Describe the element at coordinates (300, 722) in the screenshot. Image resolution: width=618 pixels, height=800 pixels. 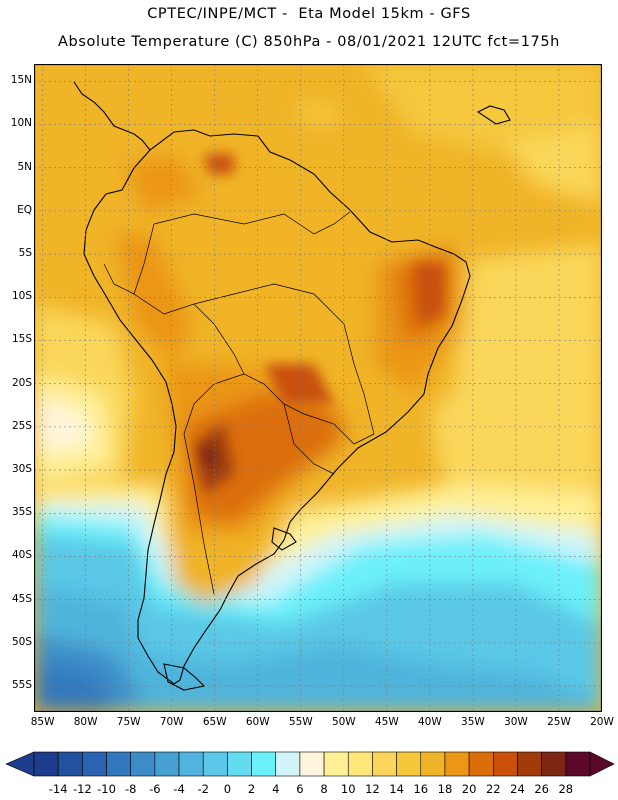
I see `lon-tick-label: 55W` at that location.